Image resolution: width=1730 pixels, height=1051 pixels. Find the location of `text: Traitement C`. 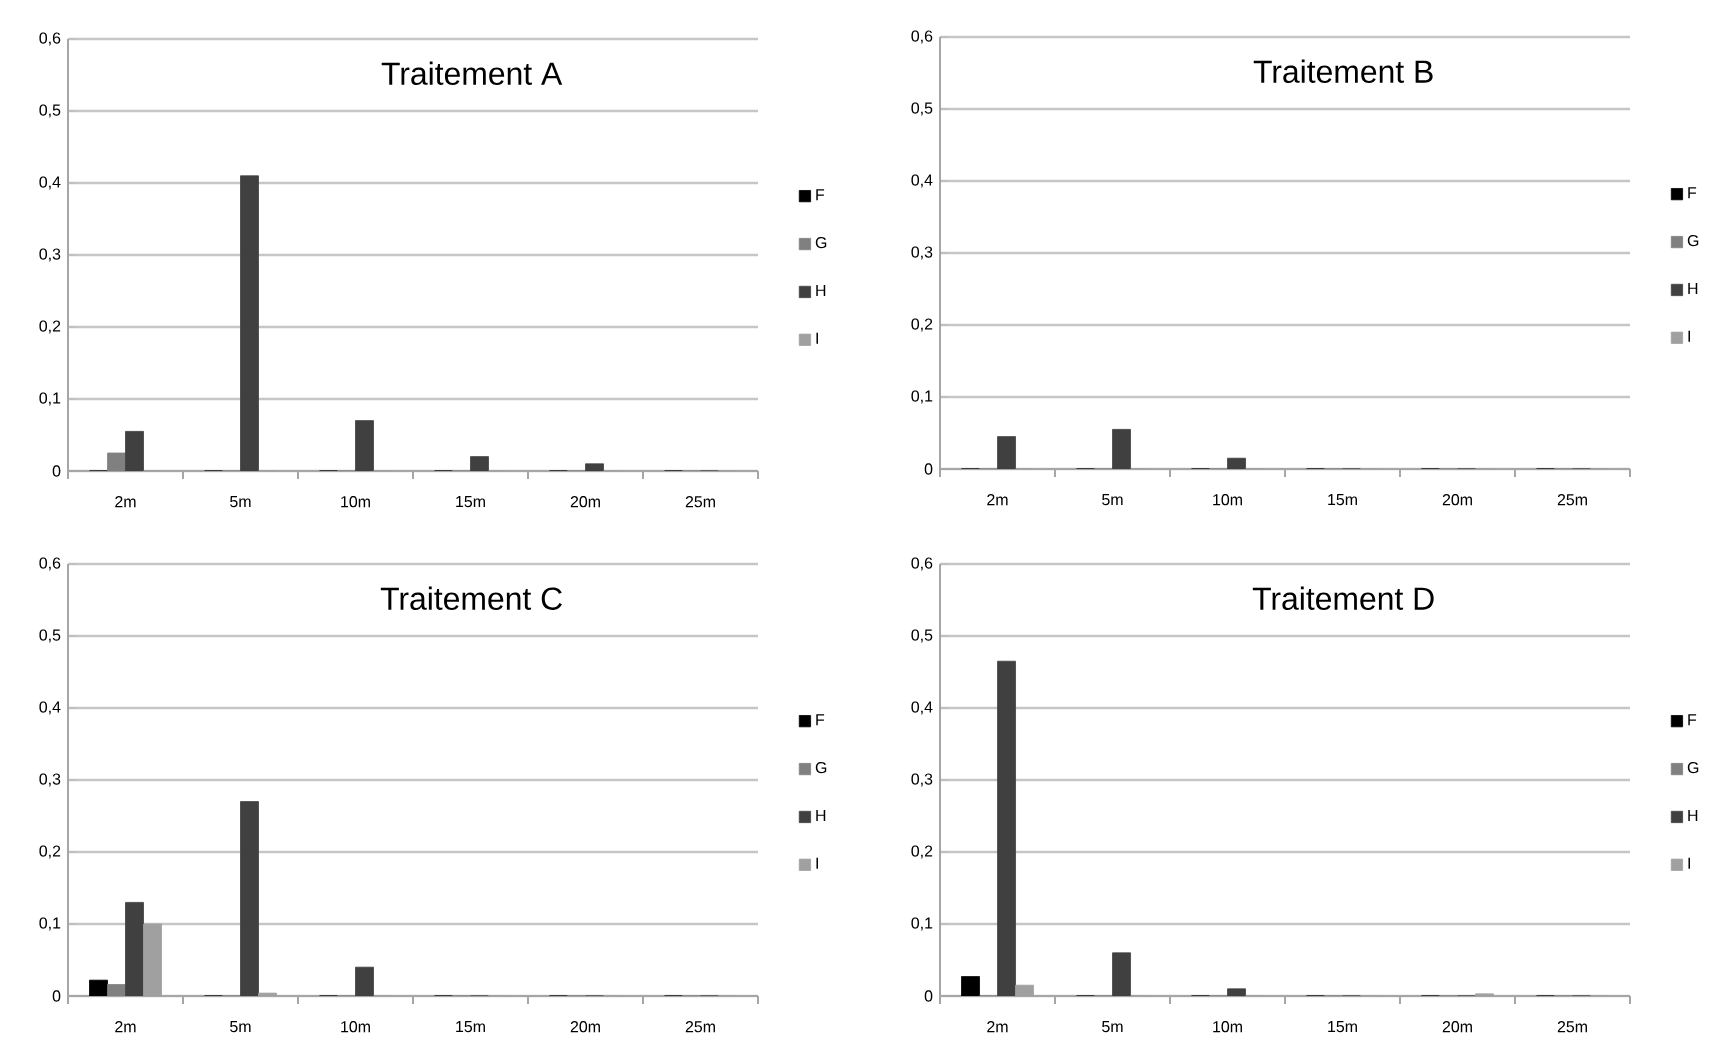

text: Traitement C is located at coordinates (471, 598).